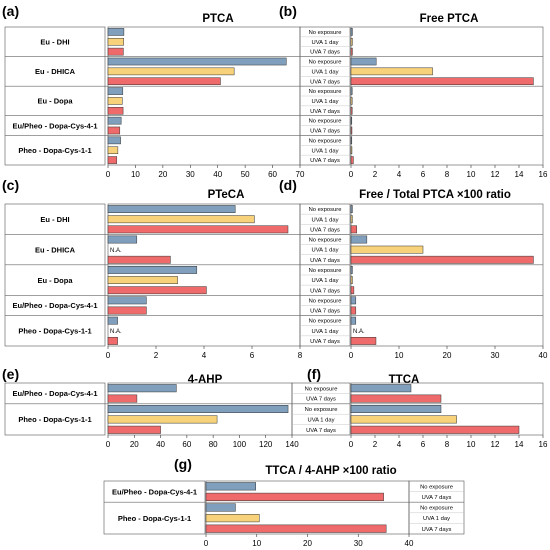 This screenshot has width=550, height=550. Describe the element at coordinates (543, 355) in the screenshot. I see `tick-label: 40` at that location.